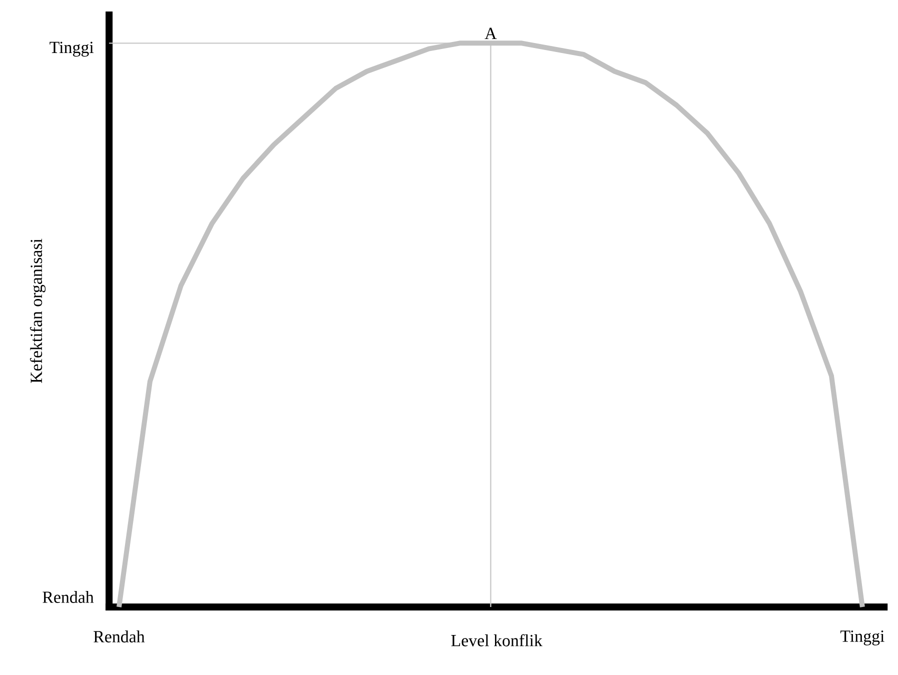 This screenshot has height=675, width=898. I want to click on text: Rendah, so click(68, 597).